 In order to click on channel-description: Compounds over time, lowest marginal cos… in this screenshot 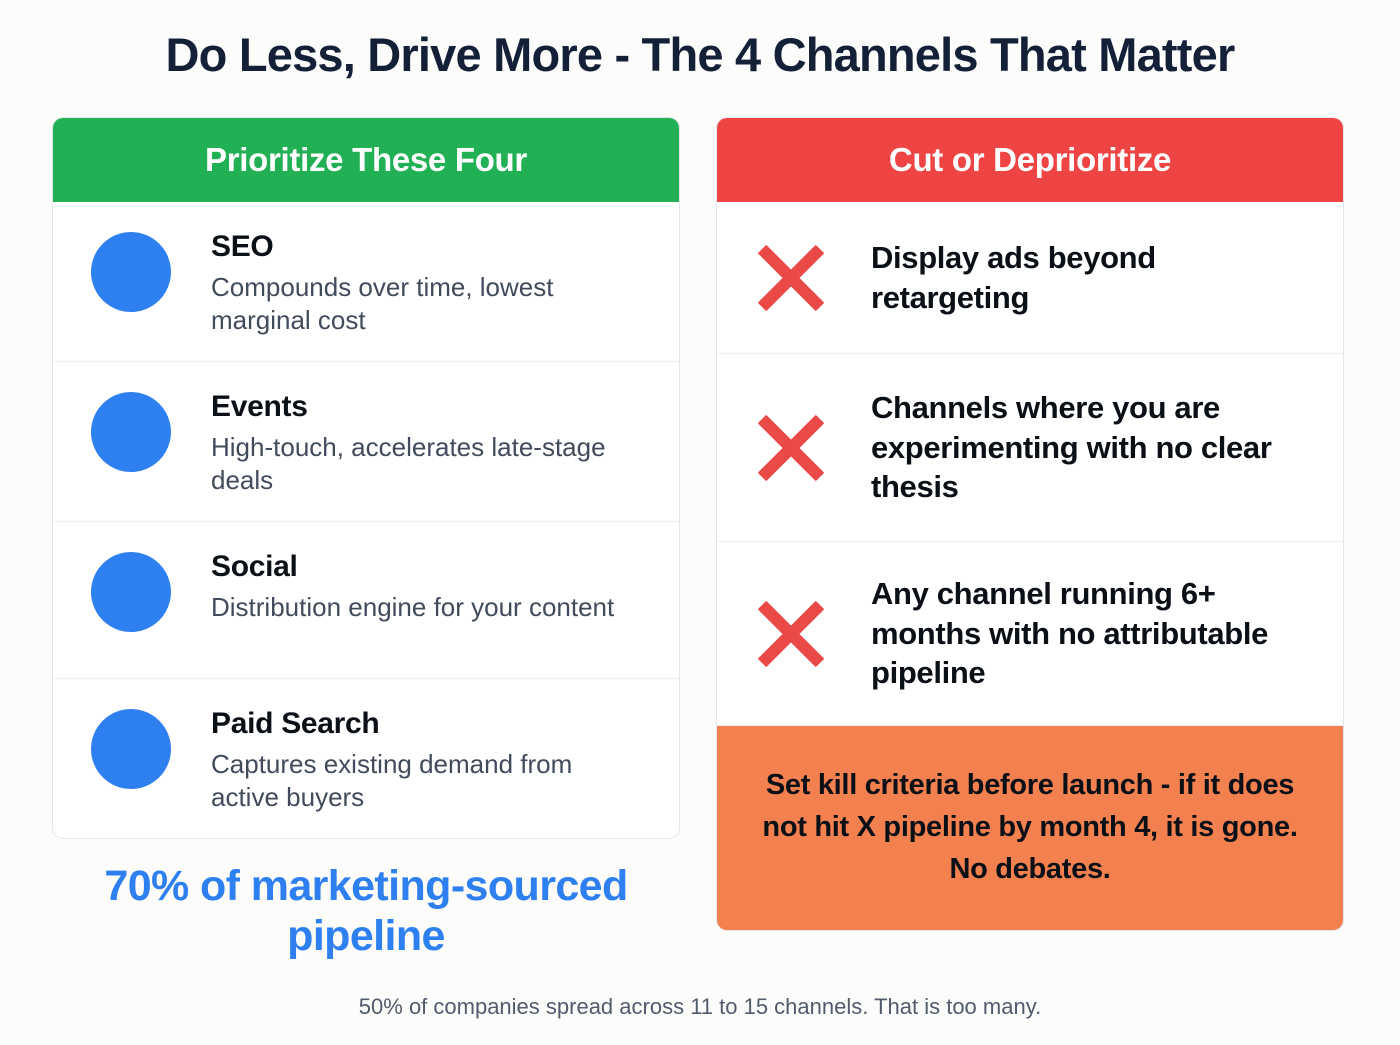, I will do `click(382, 303)`.